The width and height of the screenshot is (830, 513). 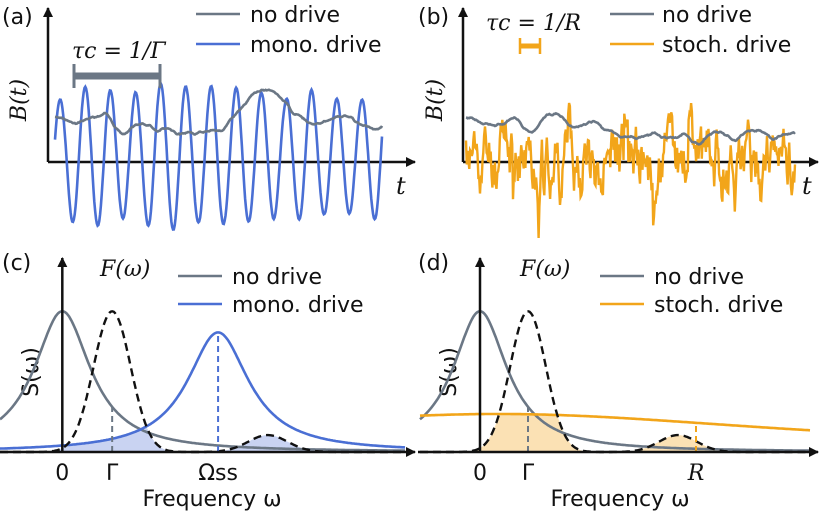 I want to click on panel-c-label: (c), so click(x=16, y=263).